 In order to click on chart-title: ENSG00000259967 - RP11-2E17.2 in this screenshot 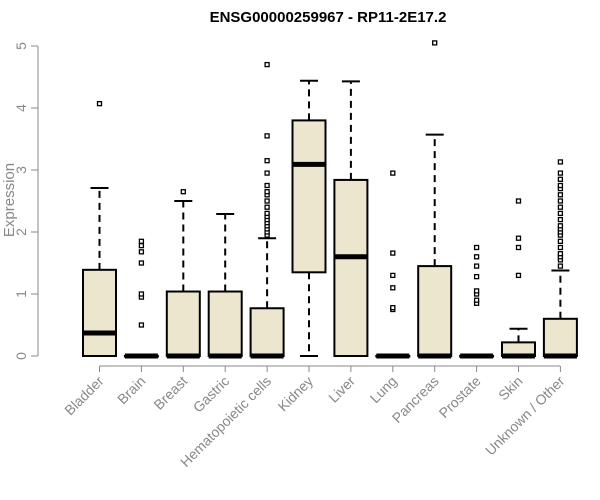, I will do `click(328, 17)`.